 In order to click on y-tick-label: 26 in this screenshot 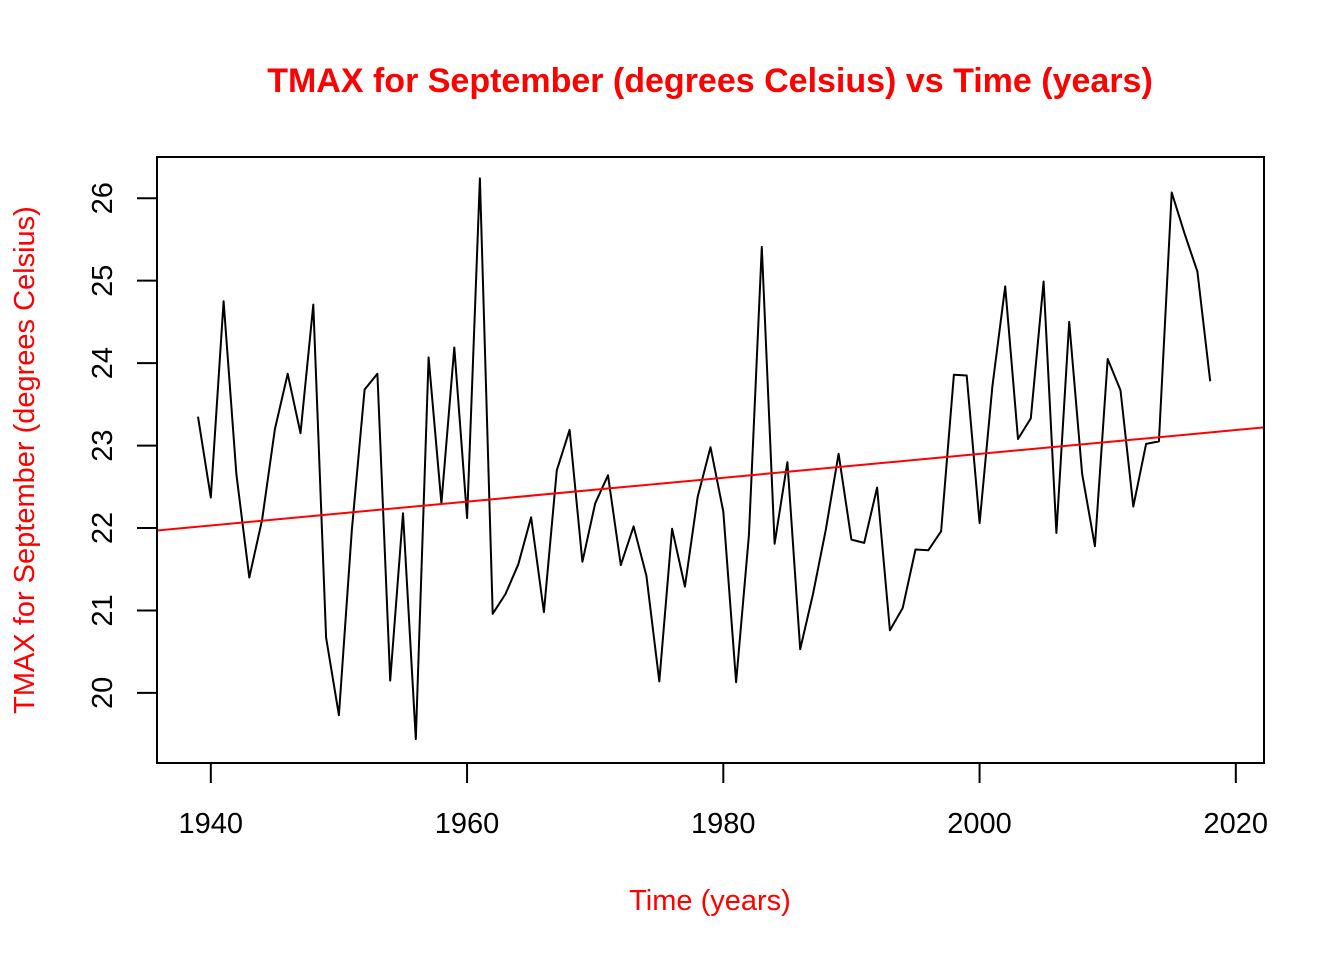, I will do `click(103, 198)`.